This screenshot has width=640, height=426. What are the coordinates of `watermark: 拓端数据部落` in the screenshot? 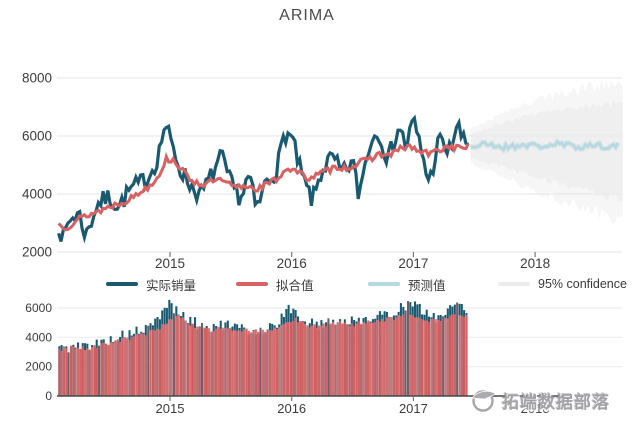 It's located at (554, 400).